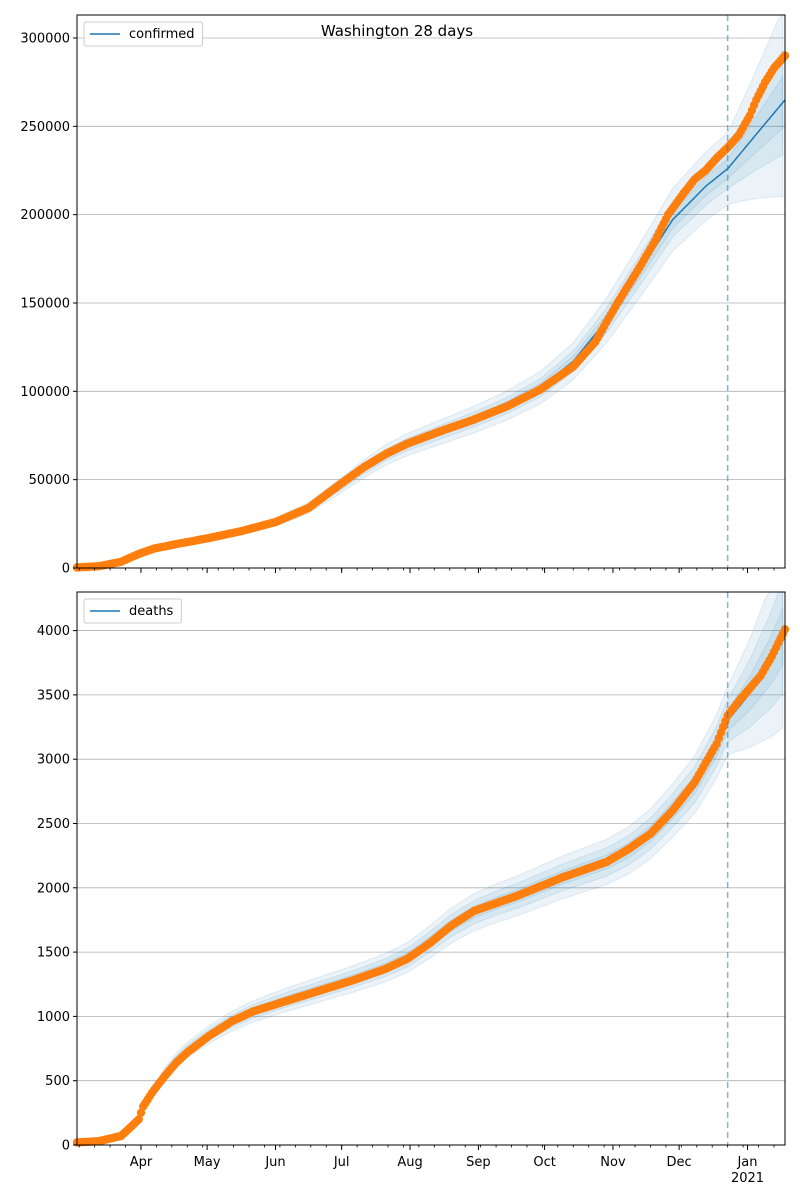  I want to click on confirmed-y-axis: 0 50000 100000 150000 200000 250000 300000, so click(48, 304).